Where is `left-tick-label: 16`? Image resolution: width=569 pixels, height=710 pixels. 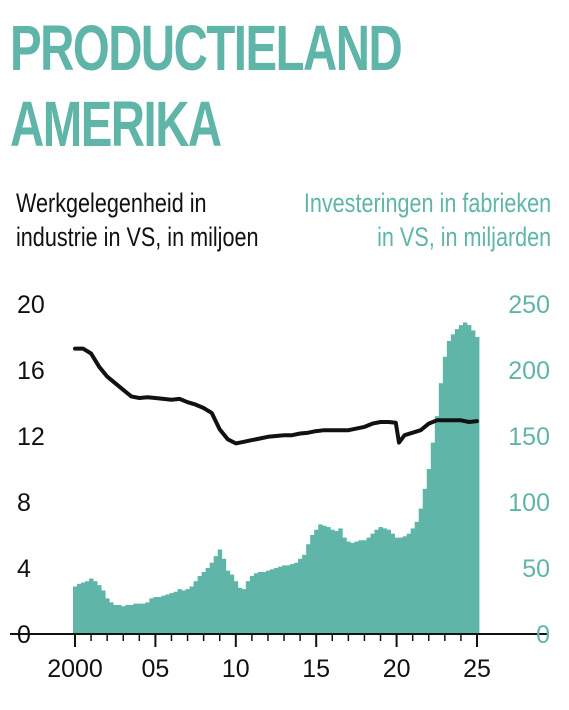
left-tick-label: 16 is located at coordinates (31, 371).